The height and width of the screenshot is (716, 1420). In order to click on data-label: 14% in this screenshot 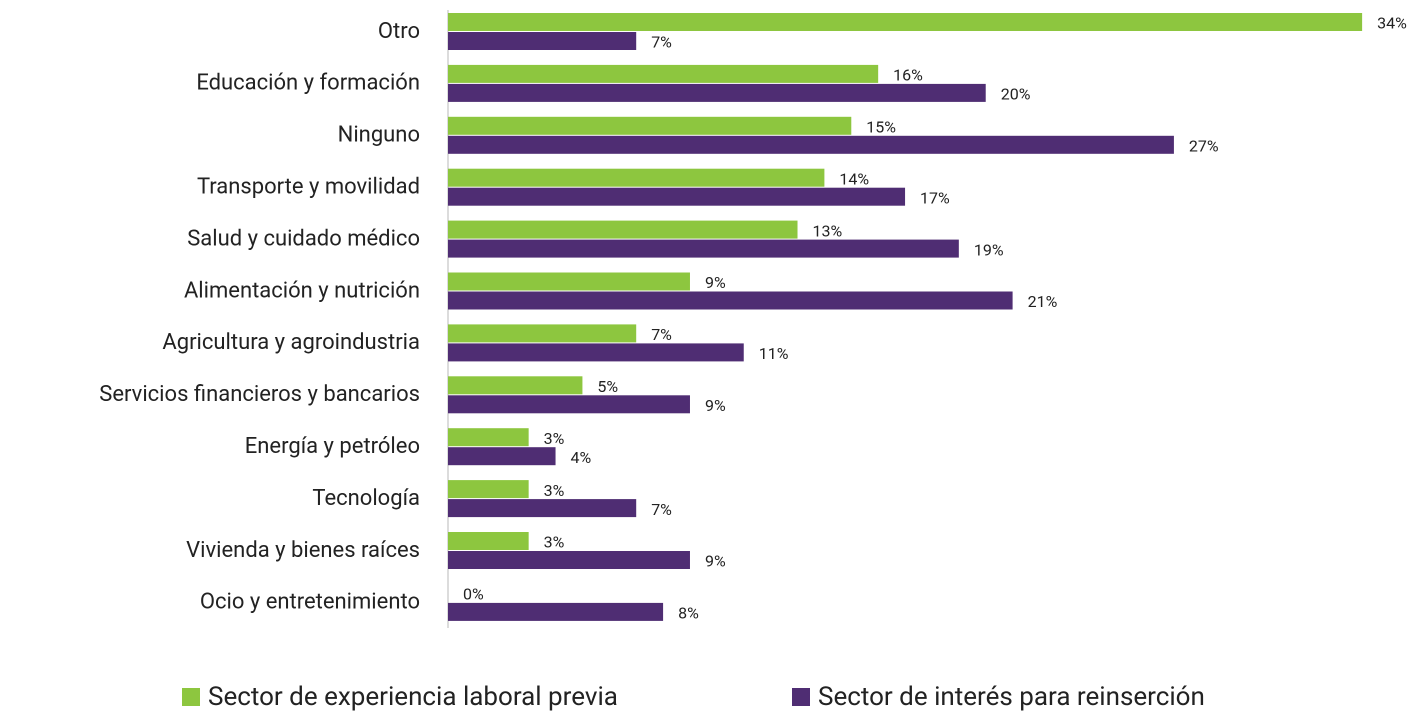, I will do `click(854, 178)`.